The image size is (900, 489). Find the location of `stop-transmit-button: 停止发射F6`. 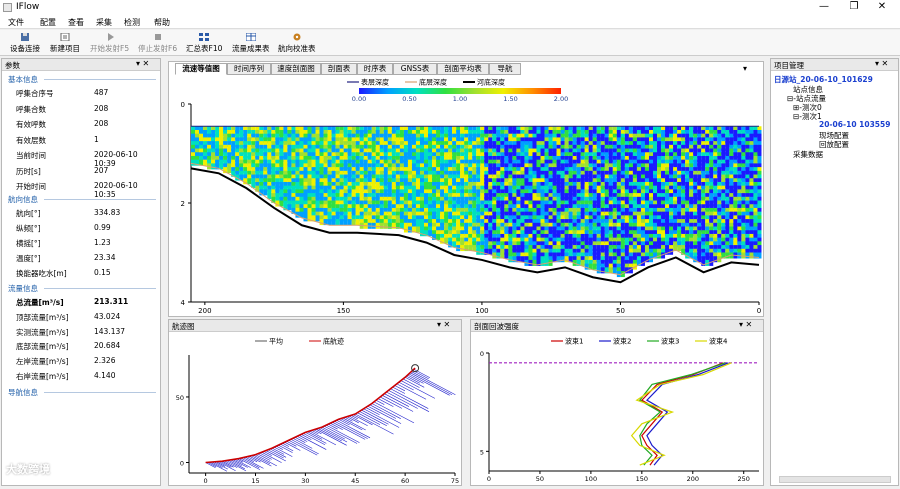

stop-transmit-button: 停止发射F6 is located at coordinates (157, 43).